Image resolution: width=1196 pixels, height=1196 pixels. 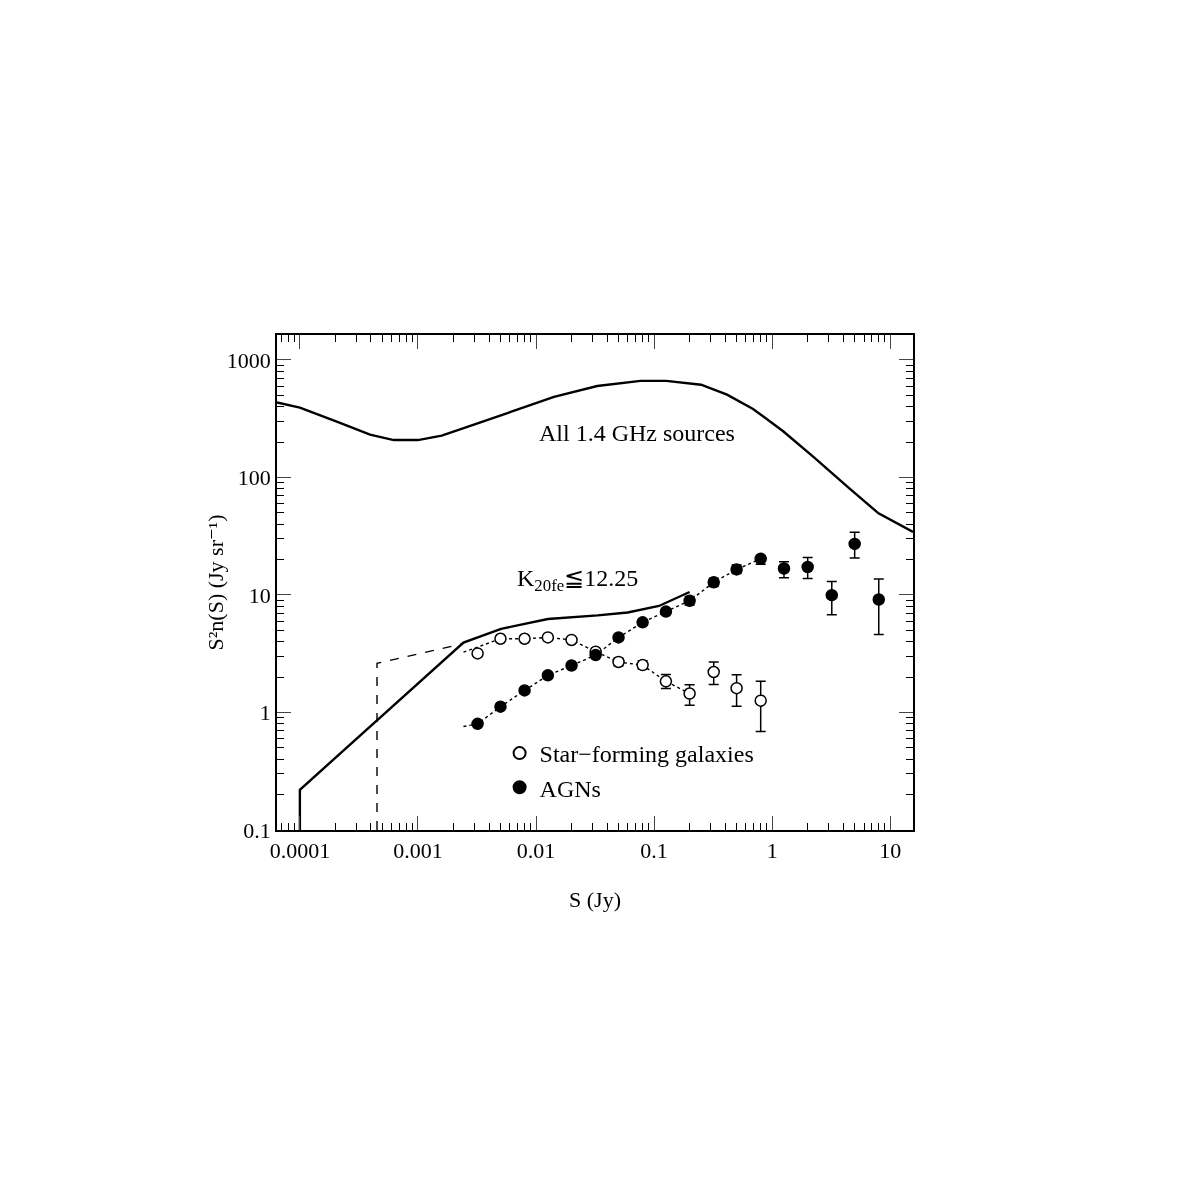 I want to click on x-axis-title: S (Jy), so click(x=595, y=899).